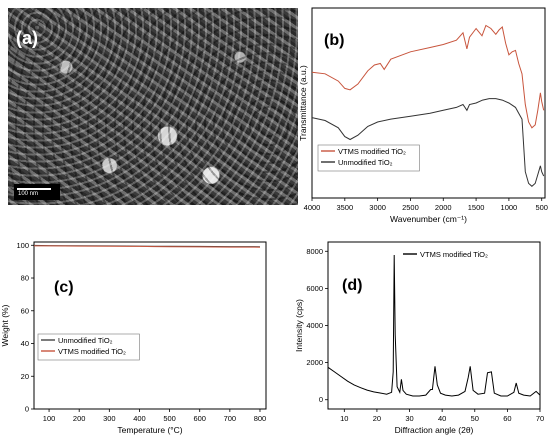 The height and width of the screenshot is (443, 550). Describe the element at coordinates (334, 40) in the screenshot. I see `panel-b-label: (b)` at that location.